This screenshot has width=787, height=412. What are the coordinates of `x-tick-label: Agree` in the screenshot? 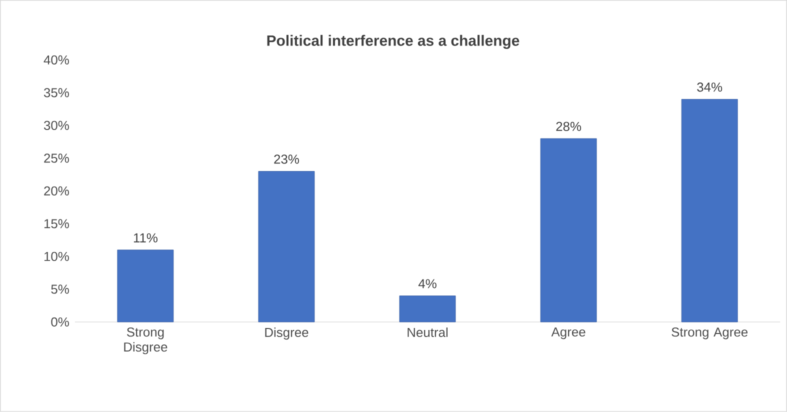 It's located at (568, 334).